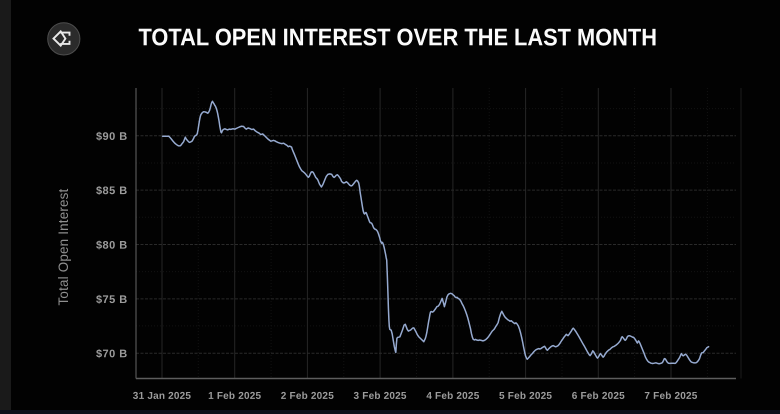 Image resolution: width=780 pixels, height=414 pixels. Describe the element at coordinates (112, 246) in the screenshot. I see `svg-text: $80 B` at that location.